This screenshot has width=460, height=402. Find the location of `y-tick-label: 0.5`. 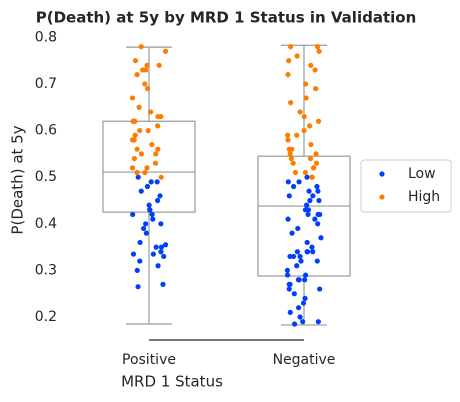

y-tick-label: 0.5 is located at coordinates (46, 177).